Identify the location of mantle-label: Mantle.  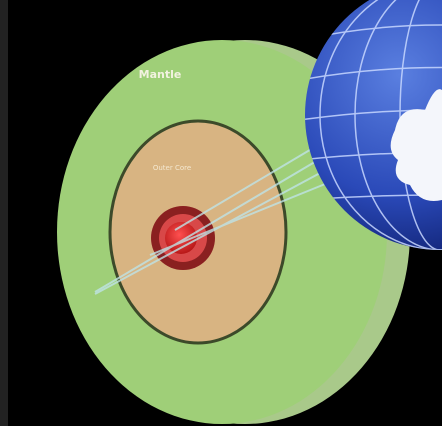
(160, 74).